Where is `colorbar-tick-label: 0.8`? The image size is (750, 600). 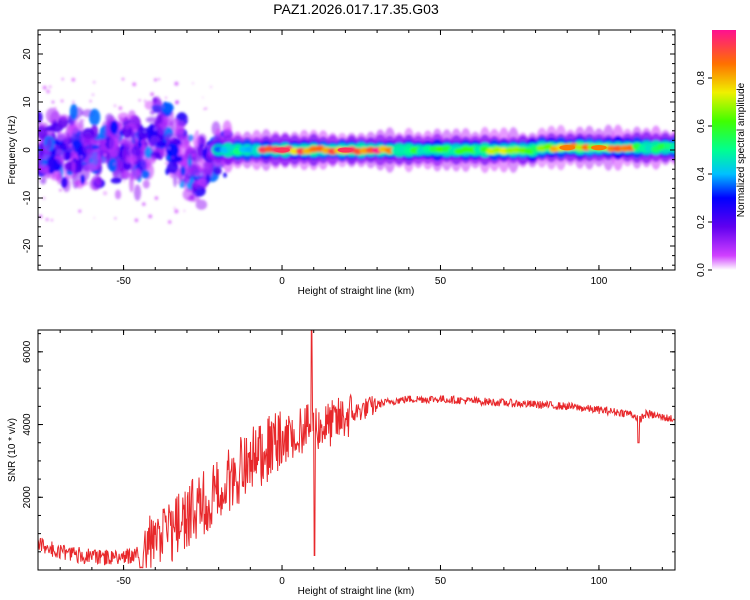
colorbar-tick-label: 0.8 is located at coordinates (701, 78).